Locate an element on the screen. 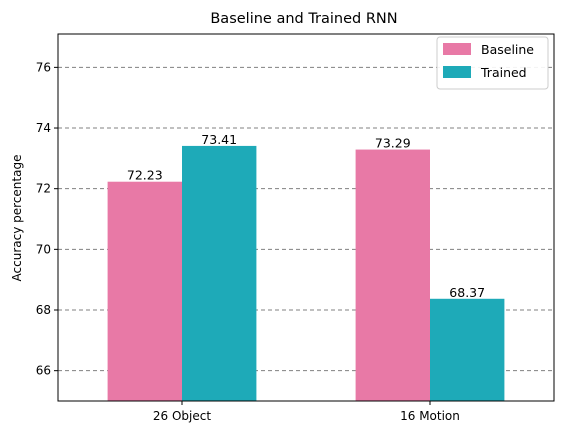 The image size is (566, 435). y-axis: 66 68 70 72 74 76 is located at coordinates (47, 219).